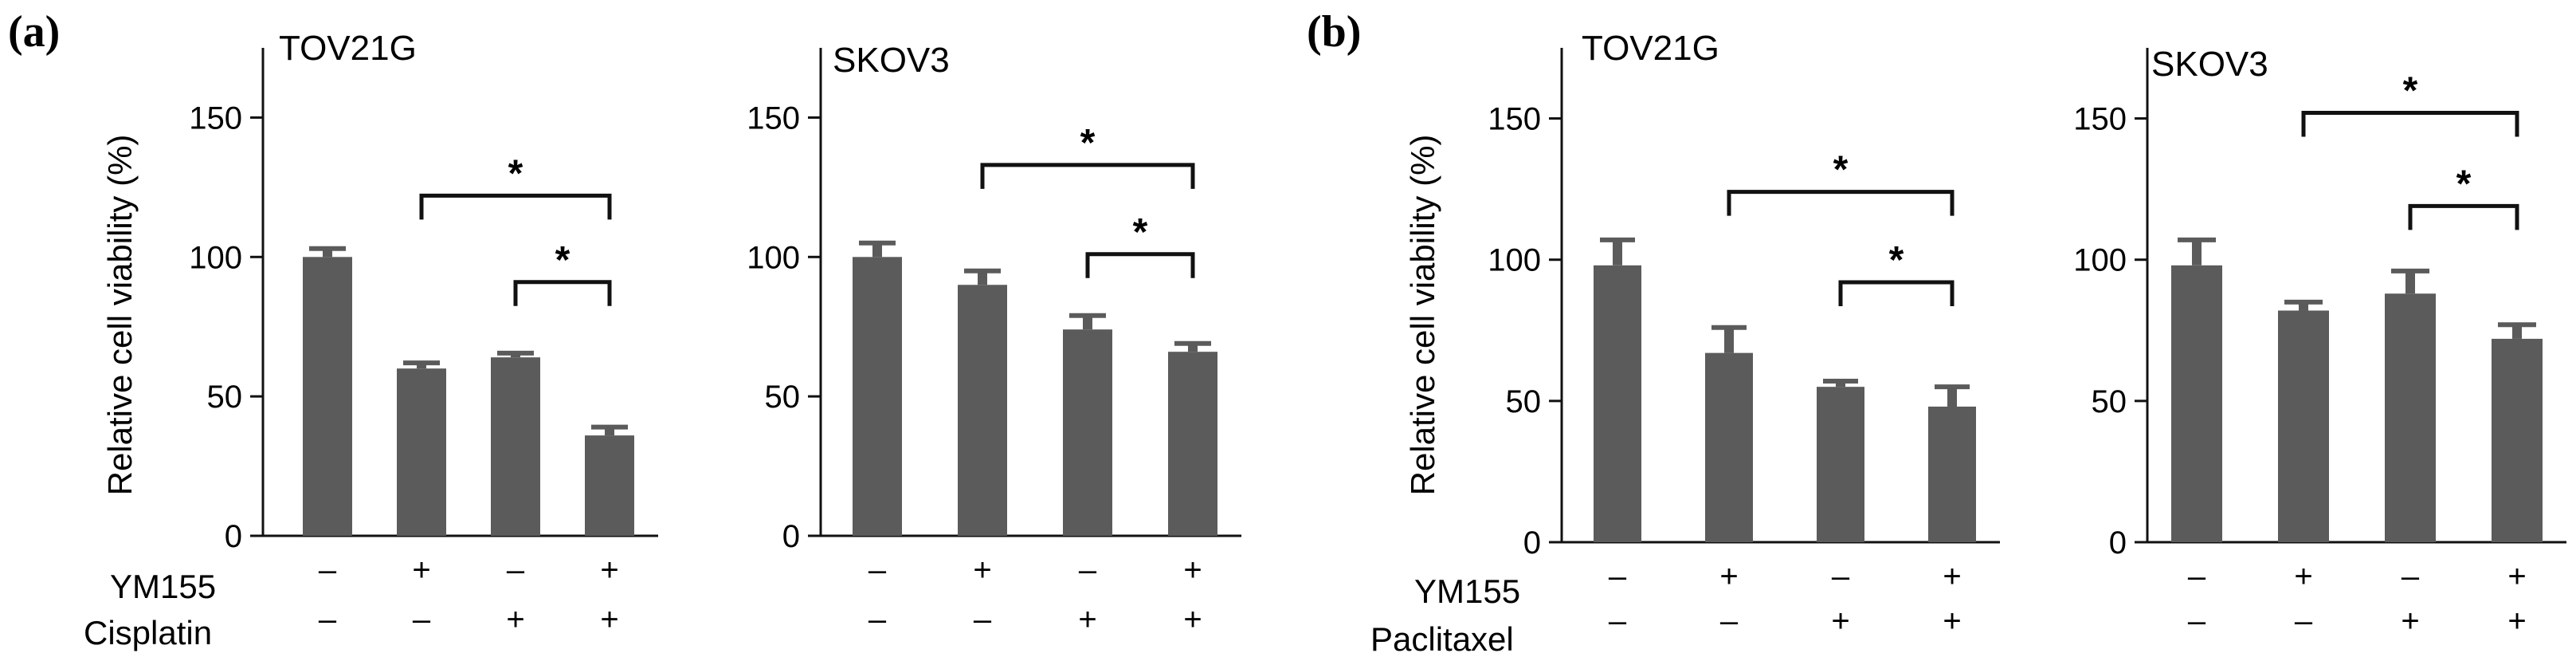  What do you see at coordinates (1140, 233) in the screenshot?
I see `chart-1-sig-star-1: *` at bounding box center [1140, 233].